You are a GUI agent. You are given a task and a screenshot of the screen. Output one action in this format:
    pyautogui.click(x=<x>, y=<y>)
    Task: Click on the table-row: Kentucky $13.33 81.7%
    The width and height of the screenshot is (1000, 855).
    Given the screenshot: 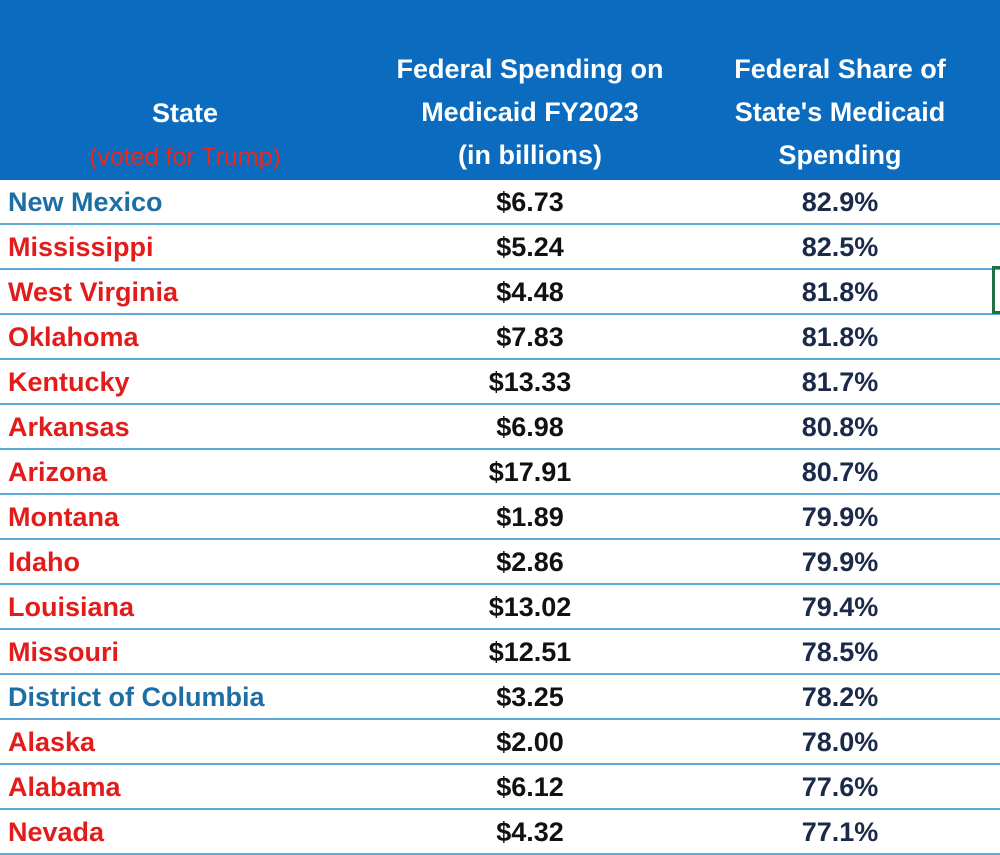 What is the action you would take?
    pyautogui.click(x=500, y=382)
    